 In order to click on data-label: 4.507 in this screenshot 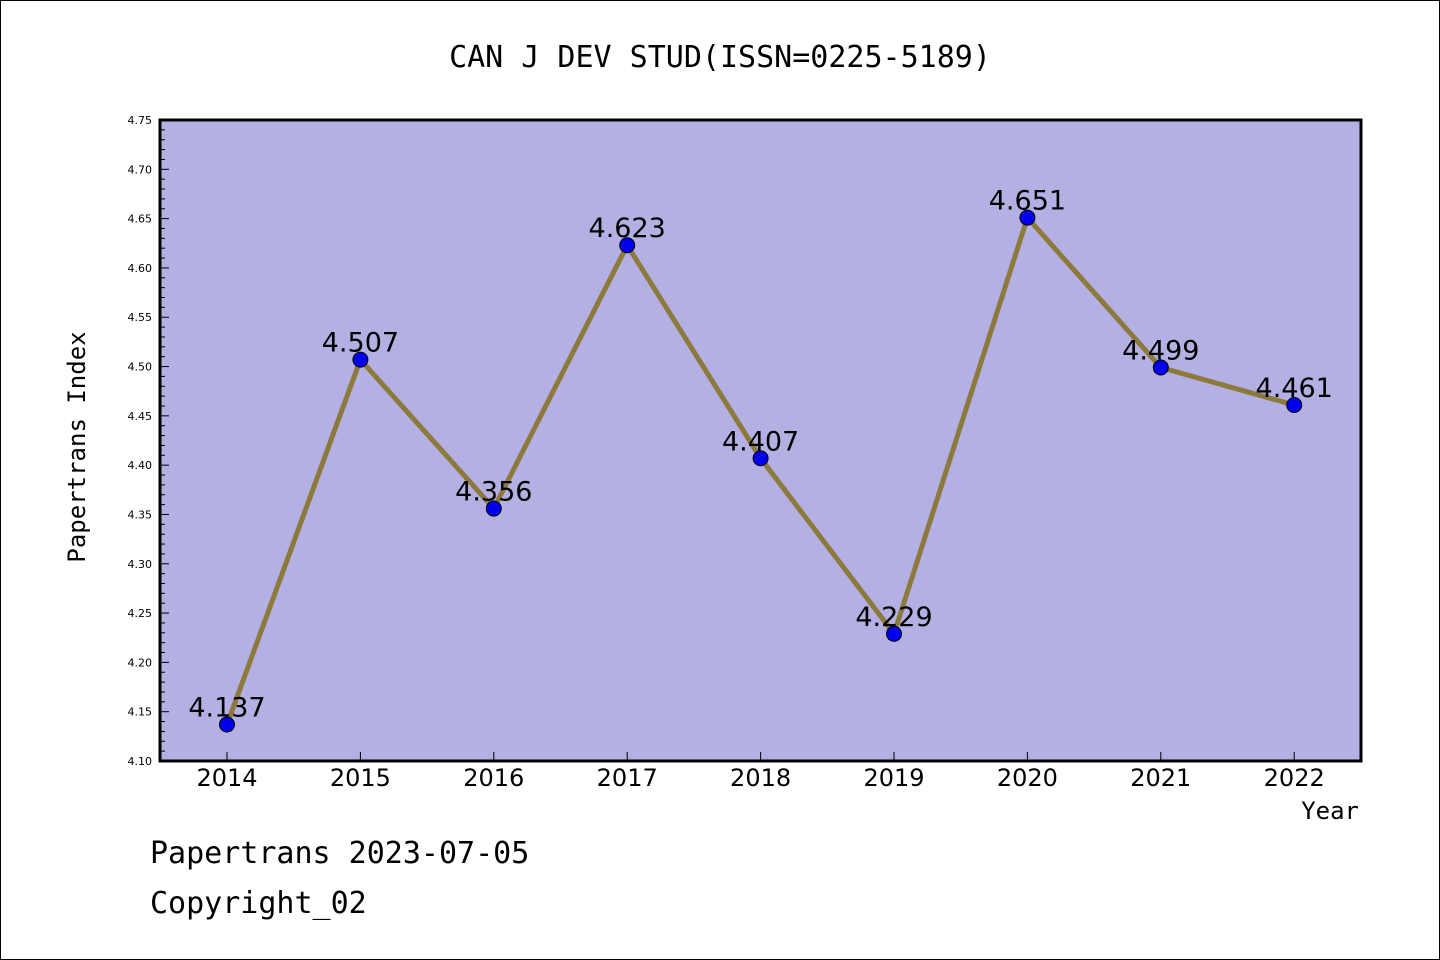, I will do `click(360, 343)`.